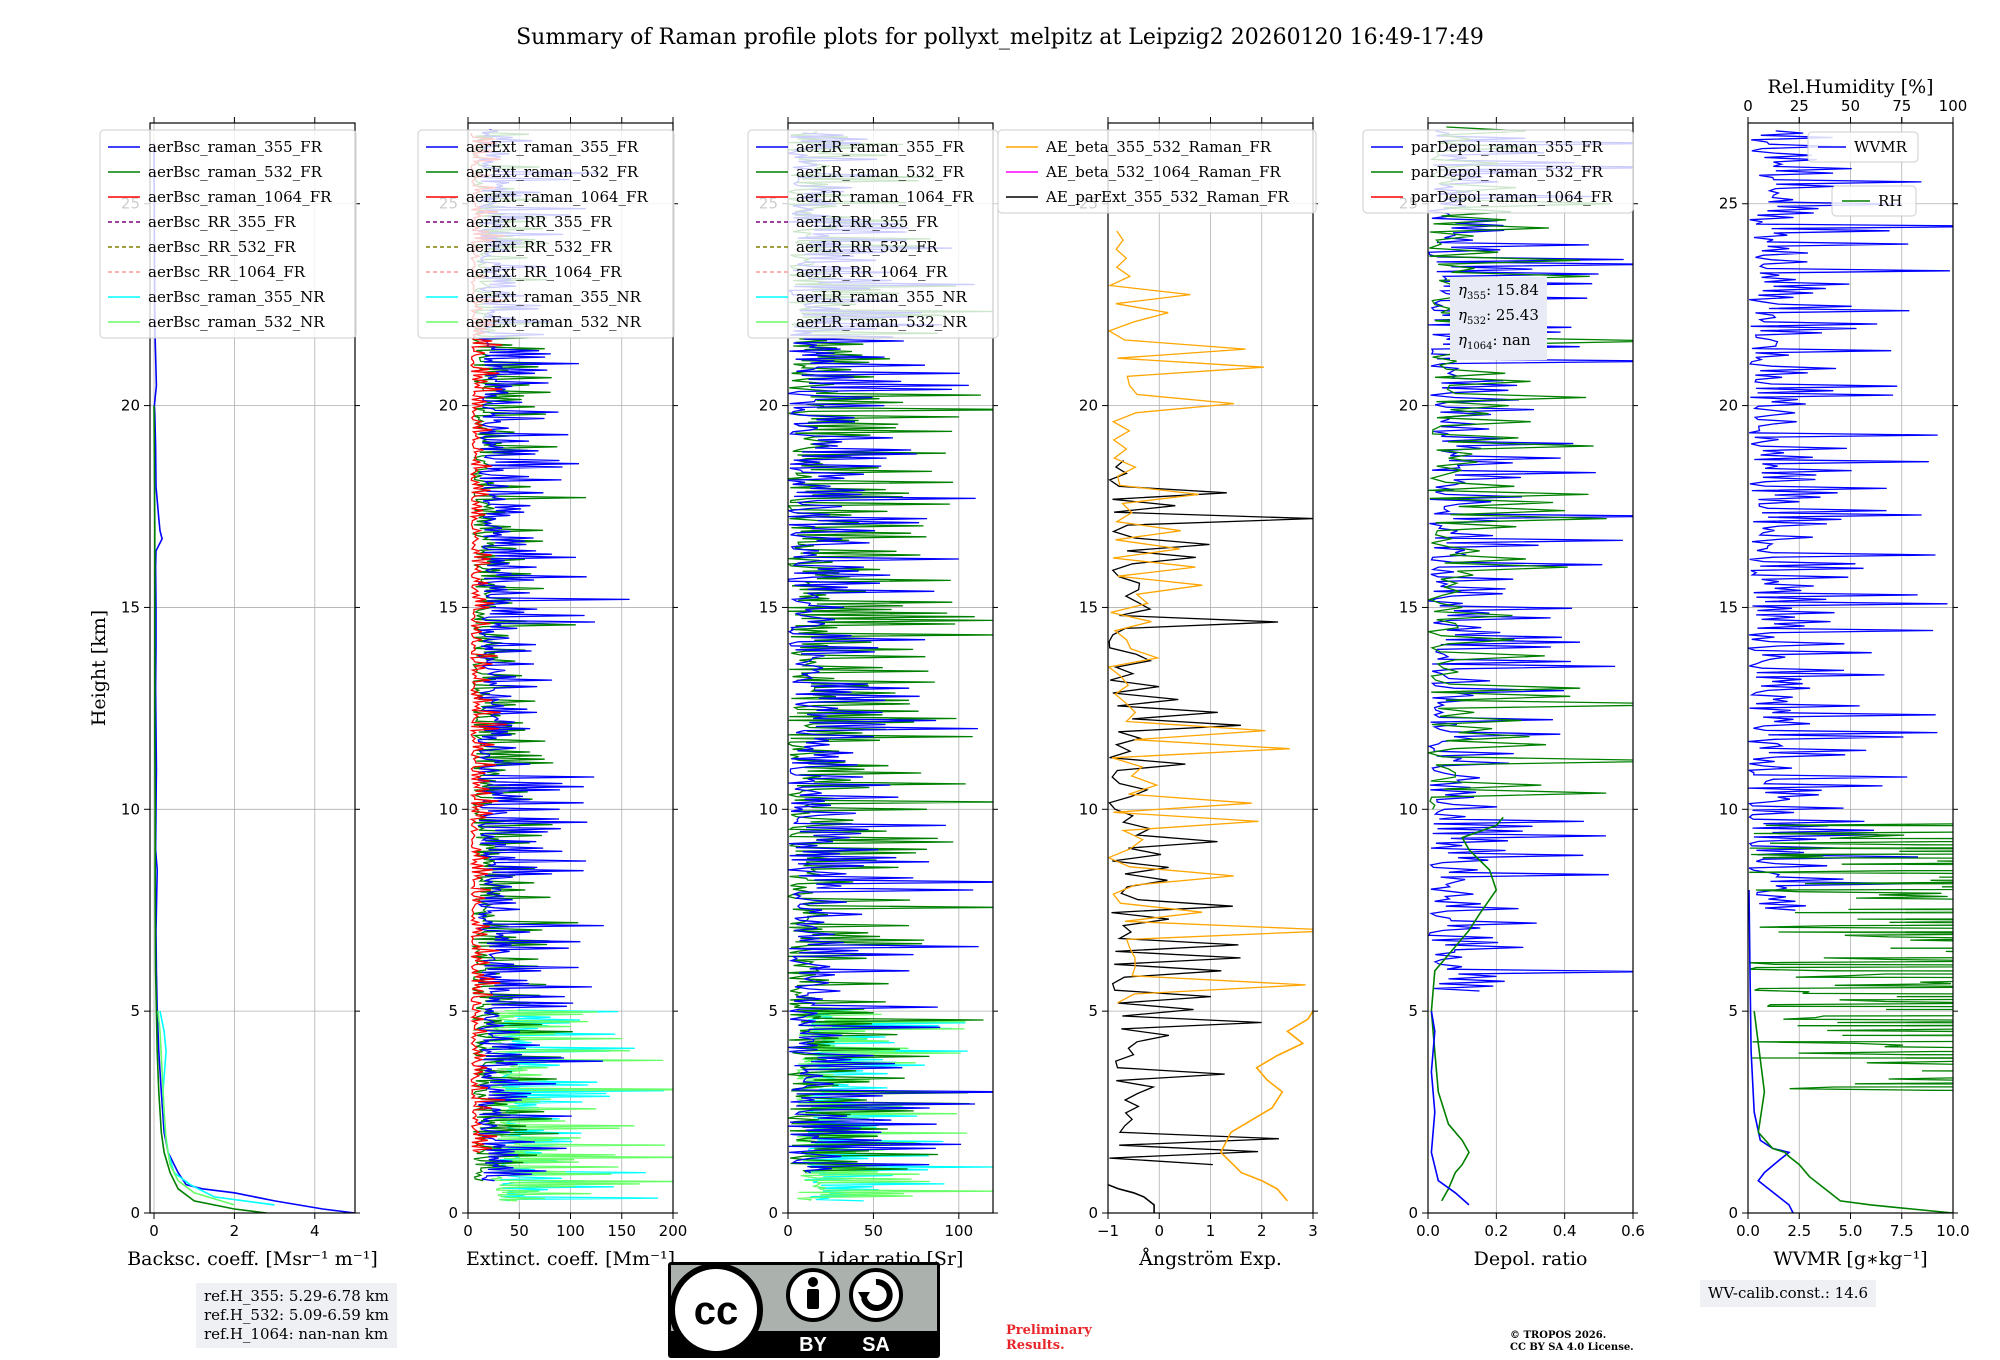 The image size is (2000, 1360). Describe the element at coordinates (296, 1296) in the screenshot. I see `ref-height-355: ref.H_355: 5.29-6.78 km` at that location.